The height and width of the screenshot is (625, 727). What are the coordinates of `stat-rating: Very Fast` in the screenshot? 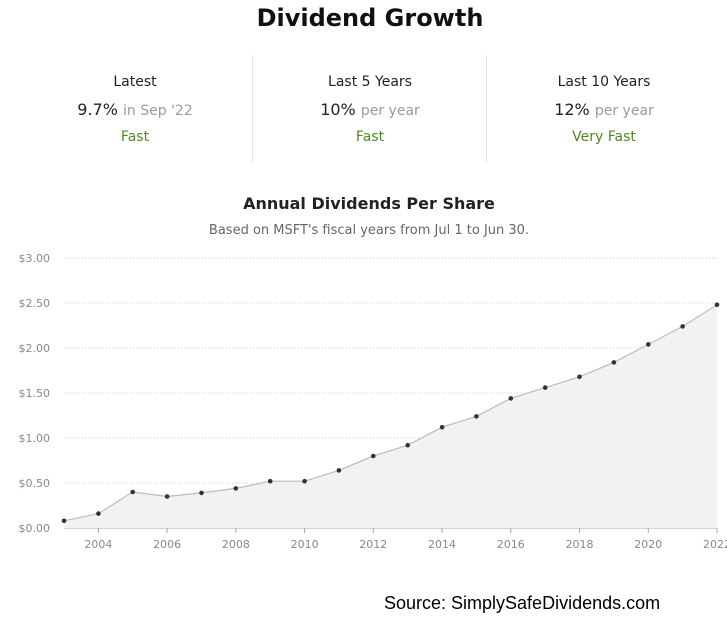 It's located at (604, 137).